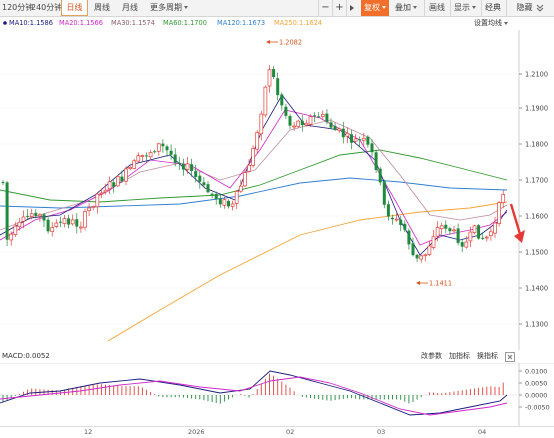  I want to click on ma10-legend: MA10:1.1586, so click(31, 23).